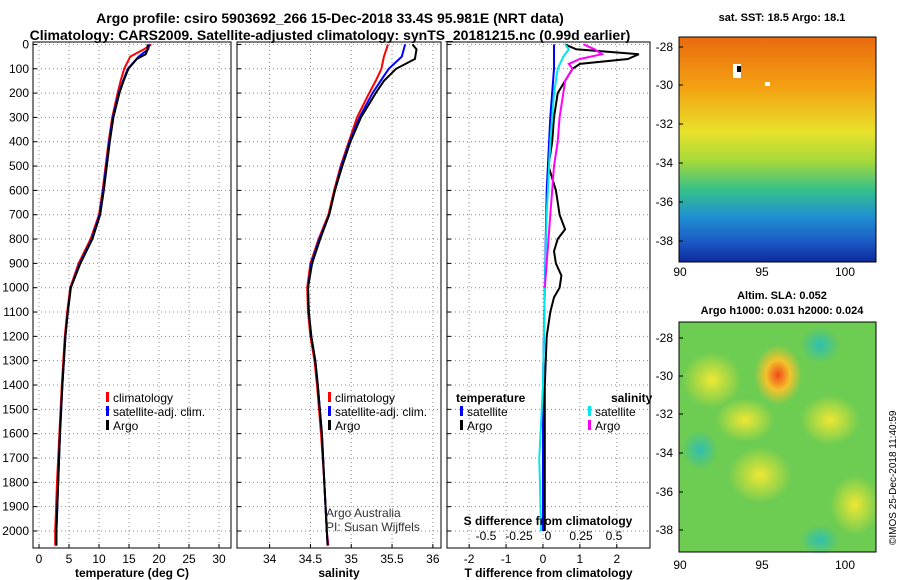 The height and width of the screenshot is (580, 900). What do you see at coordinates (486, 536) in the screenshot?
I see `top-x-tick-label: -0.5` at bounding box center [486, 536].